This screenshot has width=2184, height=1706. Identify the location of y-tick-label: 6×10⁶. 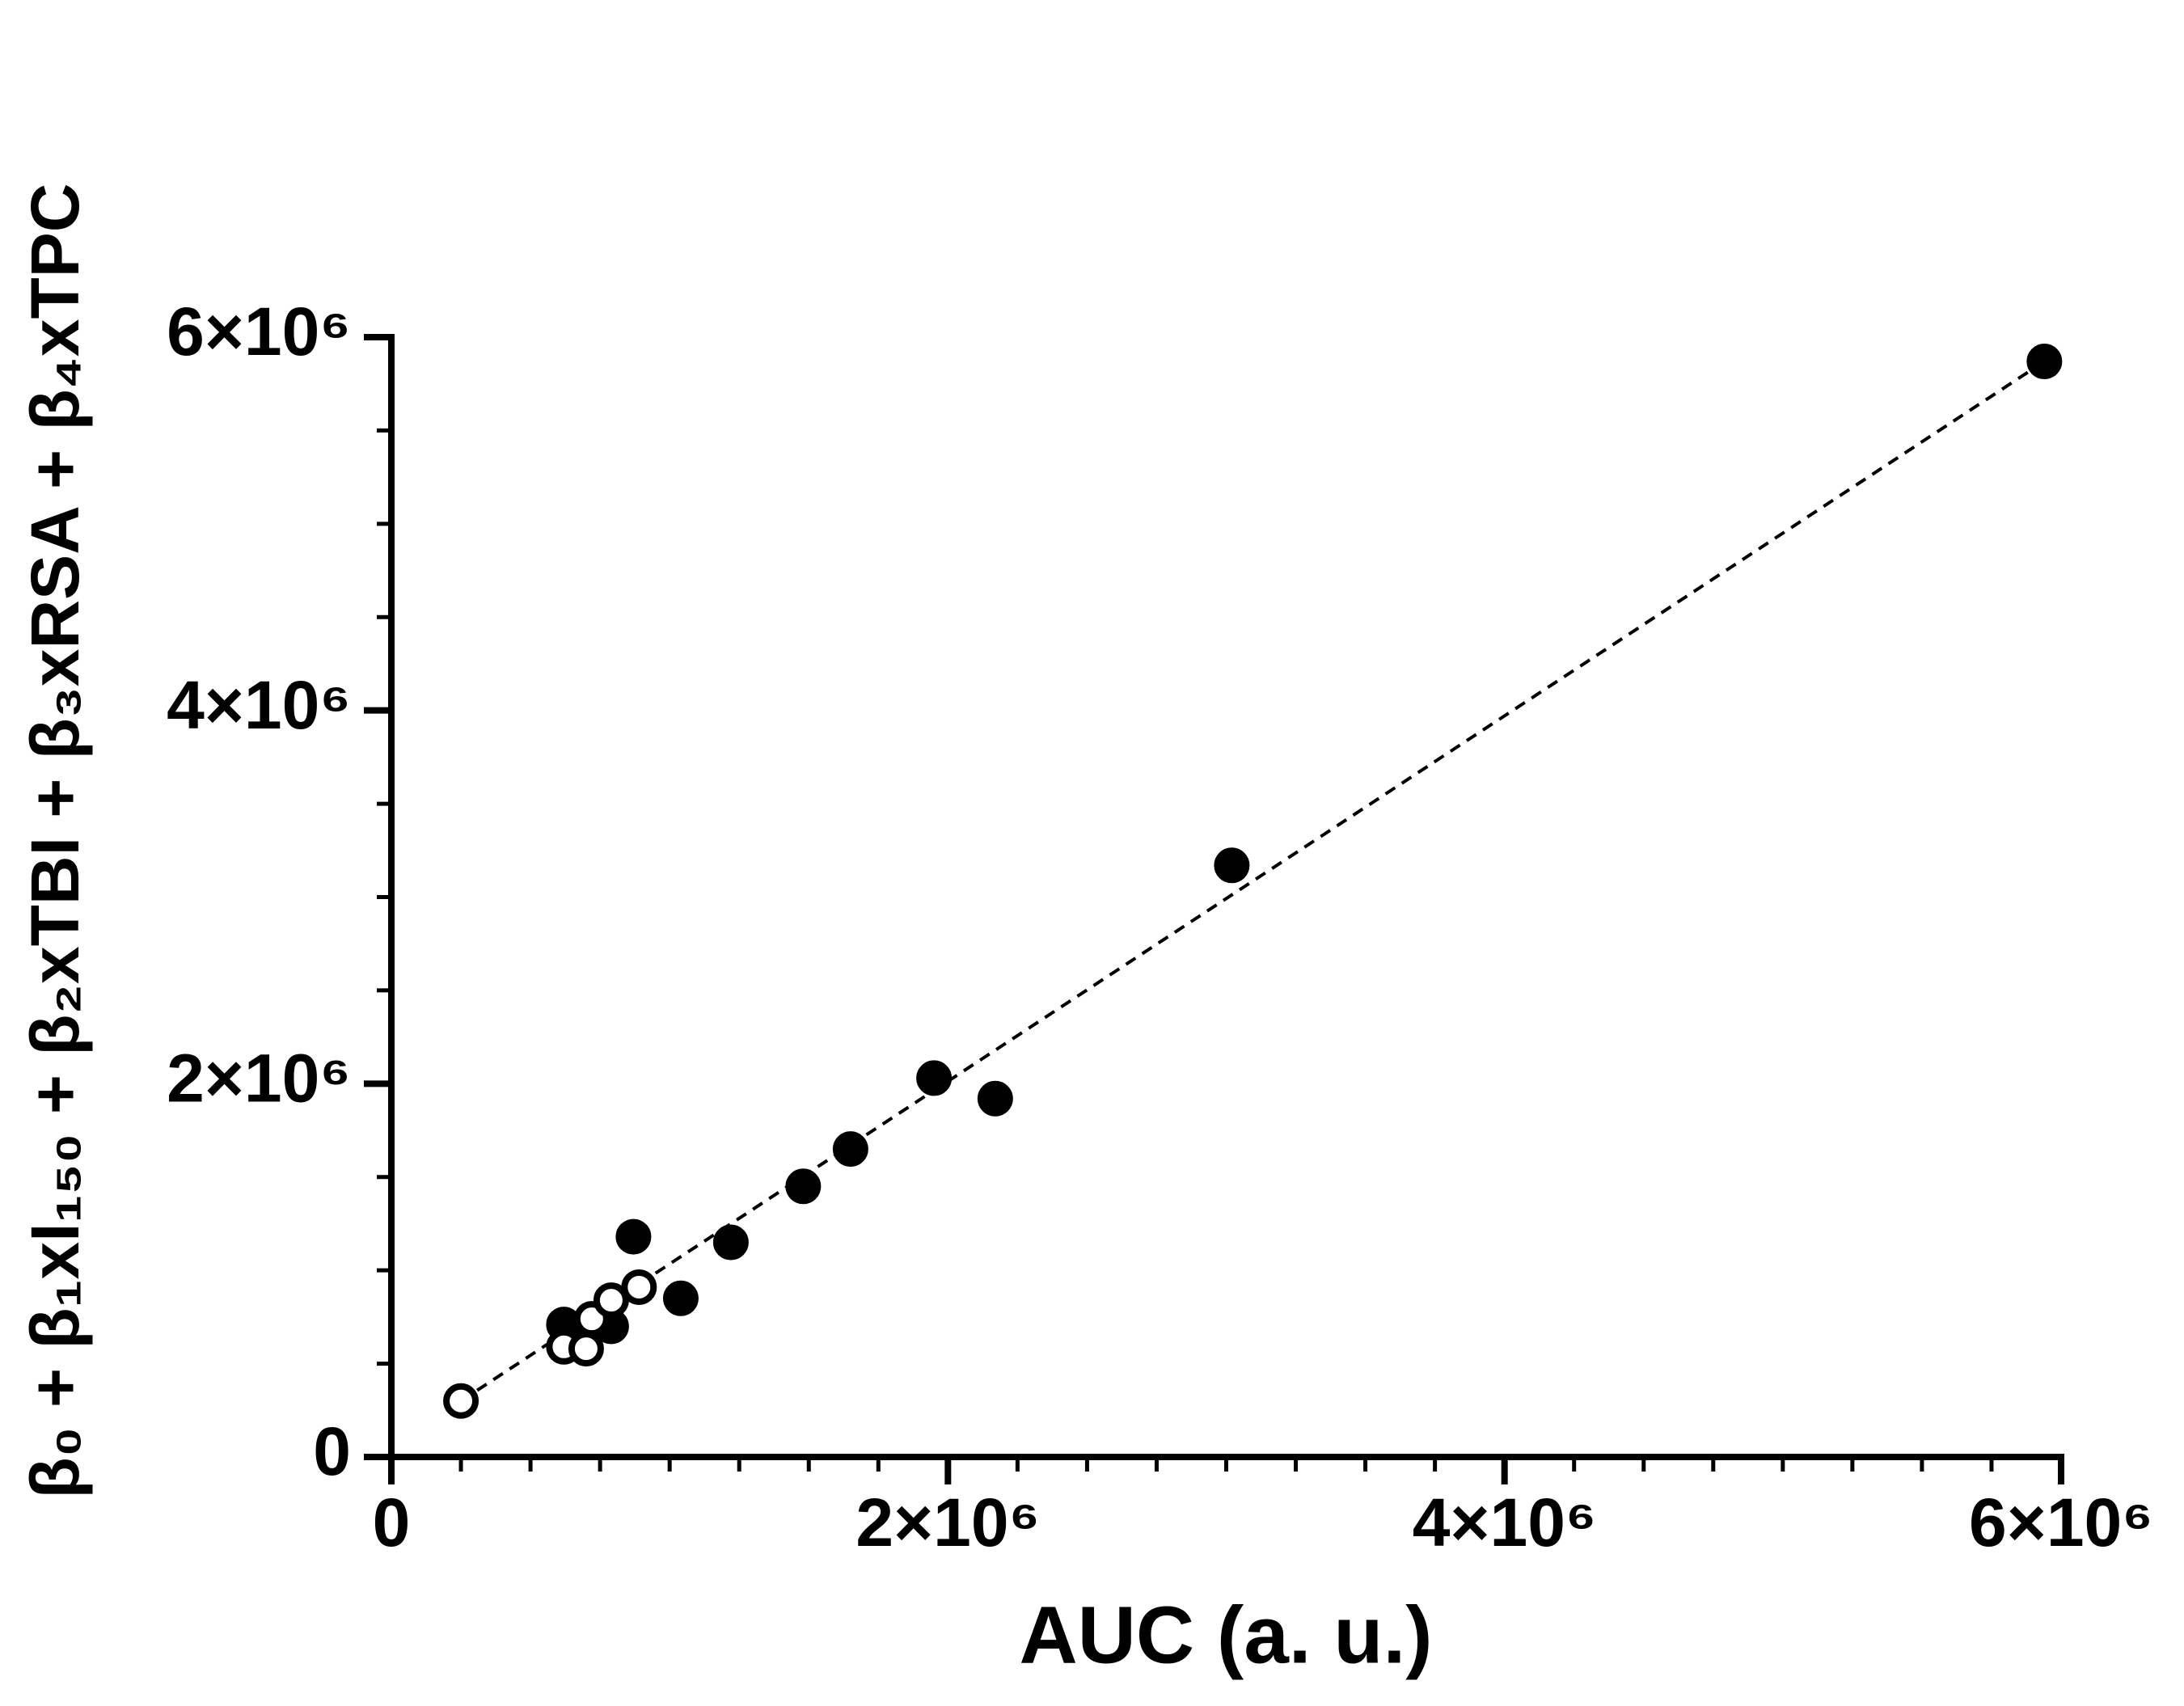
(259, 331).